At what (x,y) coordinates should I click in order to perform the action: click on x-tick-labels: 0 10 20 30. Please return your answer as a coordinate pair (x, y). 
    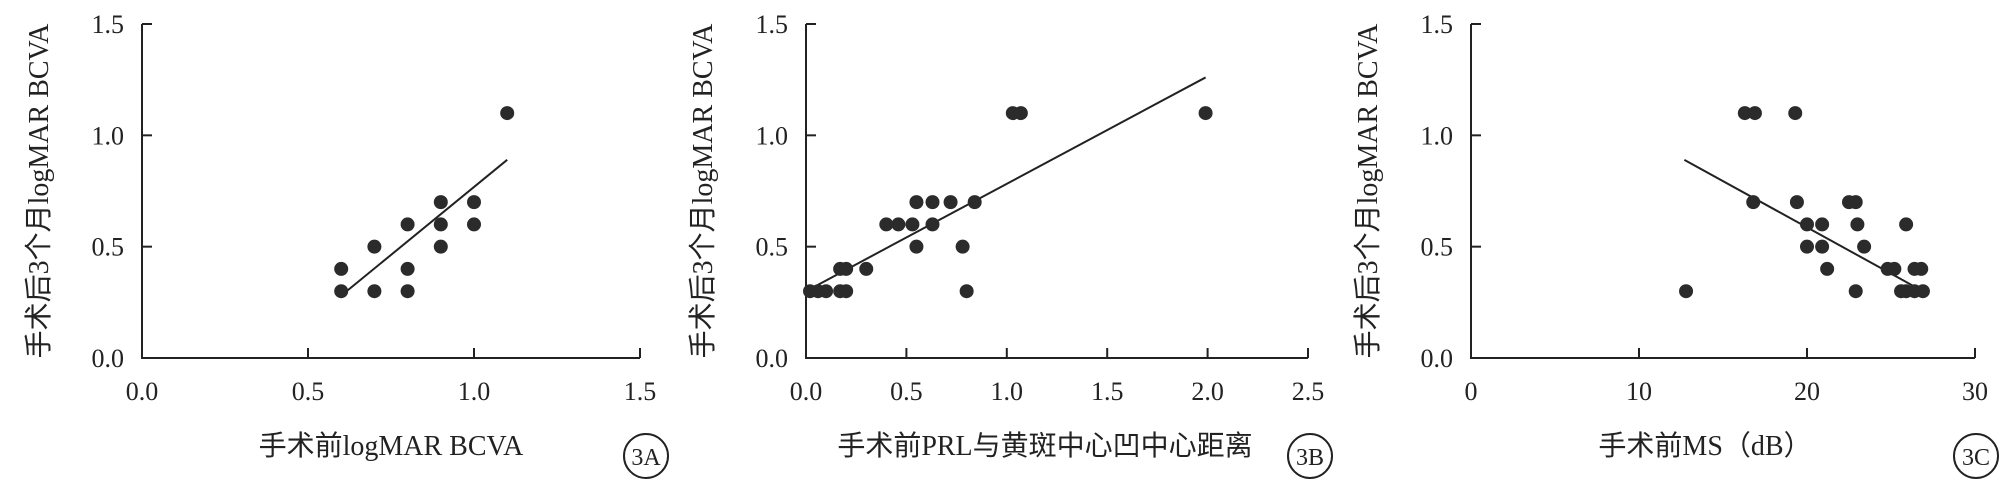
    Looking at the image, I should click on (1727, 391).